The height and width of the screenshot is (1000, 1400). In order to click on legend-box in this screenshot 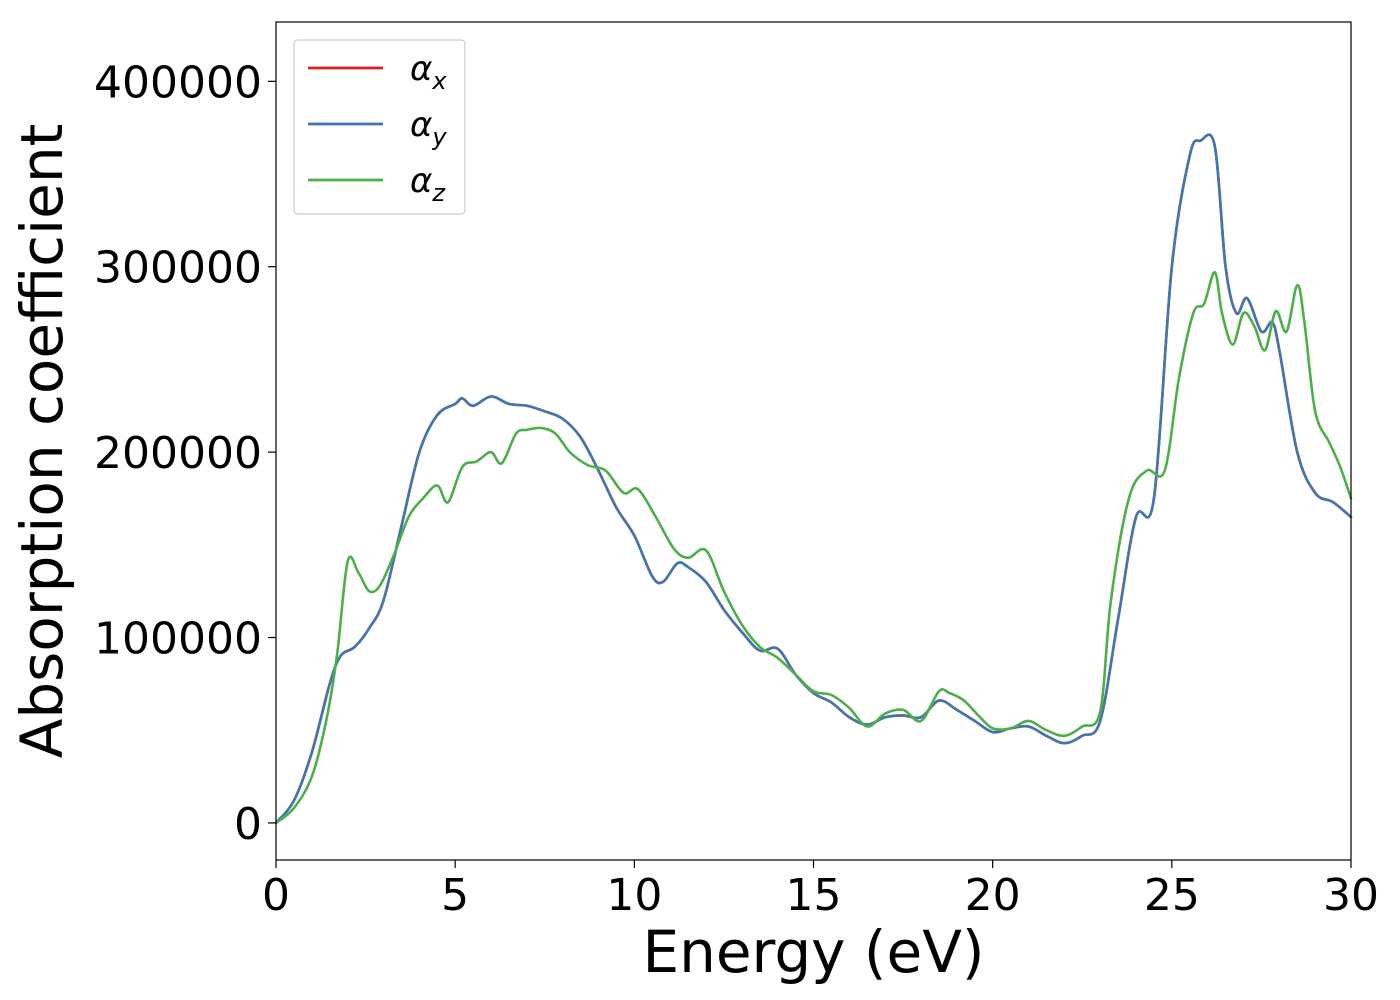, I will do `click(379, 127)`.